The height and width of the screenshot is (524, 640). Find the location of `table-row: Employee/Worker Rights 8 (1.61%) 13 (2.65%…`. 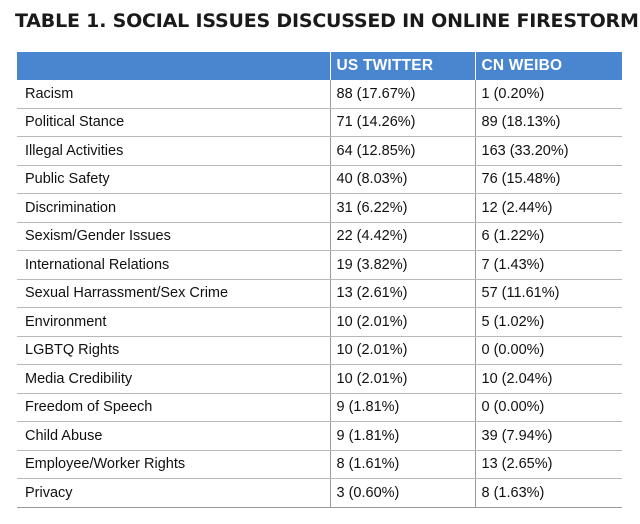

table-row: Employee/Worker Rights 8 (1.61%) 13 (2.65%… is located at coordinates (319, 464).